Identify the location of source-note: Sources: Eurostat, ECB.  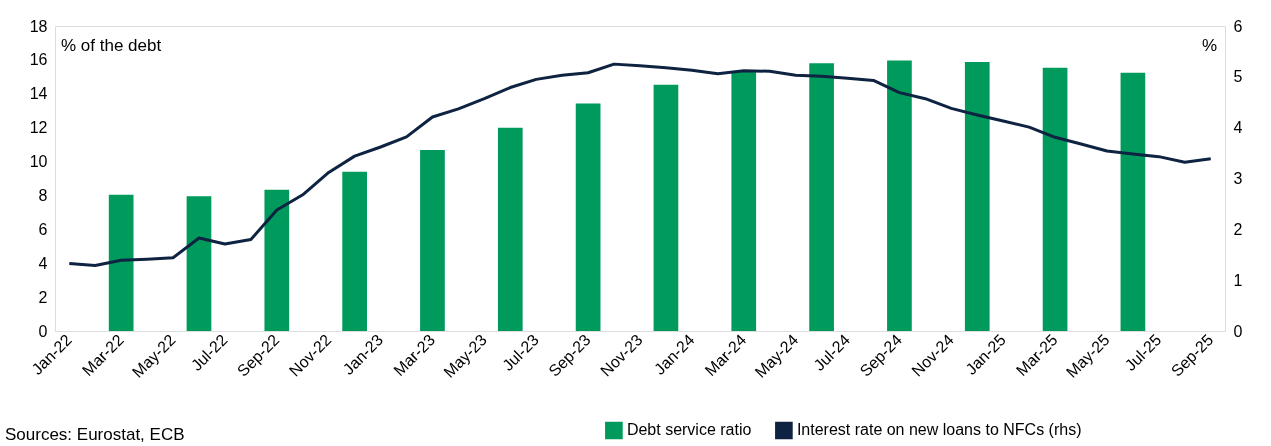
(95, 434).